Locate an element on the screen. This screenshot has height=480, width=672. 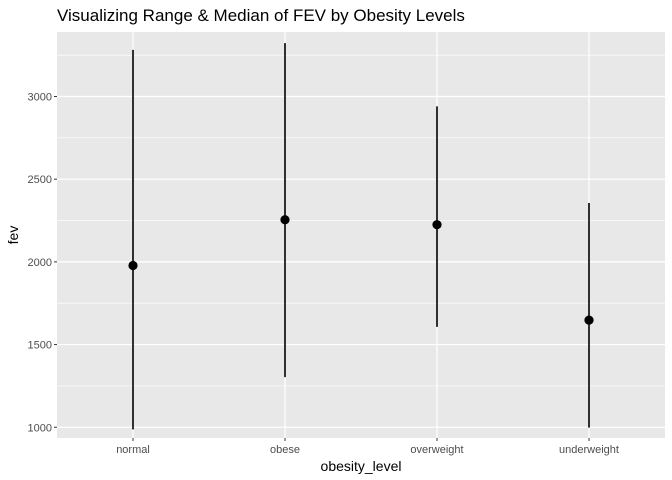
x-tick-label: normal is located at coordinates (133, 450).